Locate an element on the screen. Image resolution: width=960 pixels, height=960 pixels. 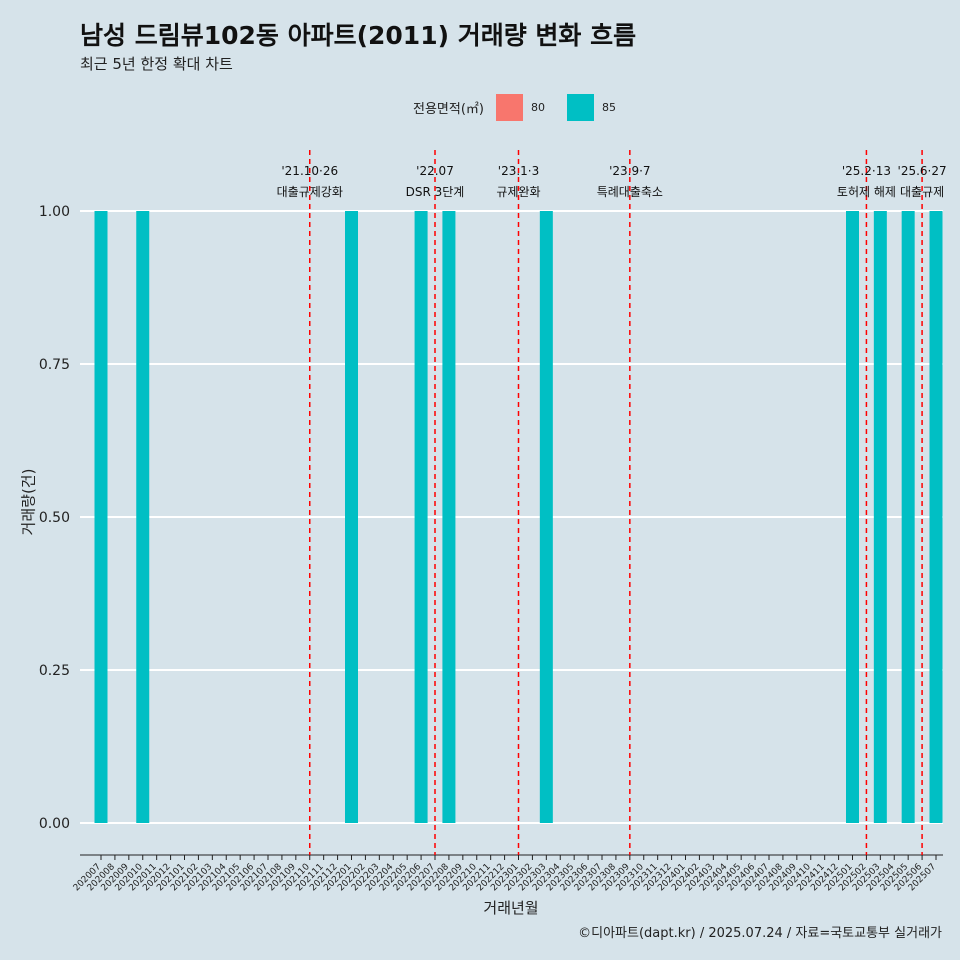
event-text-label: 대출규제강화 is located at coordinates (310, 192).